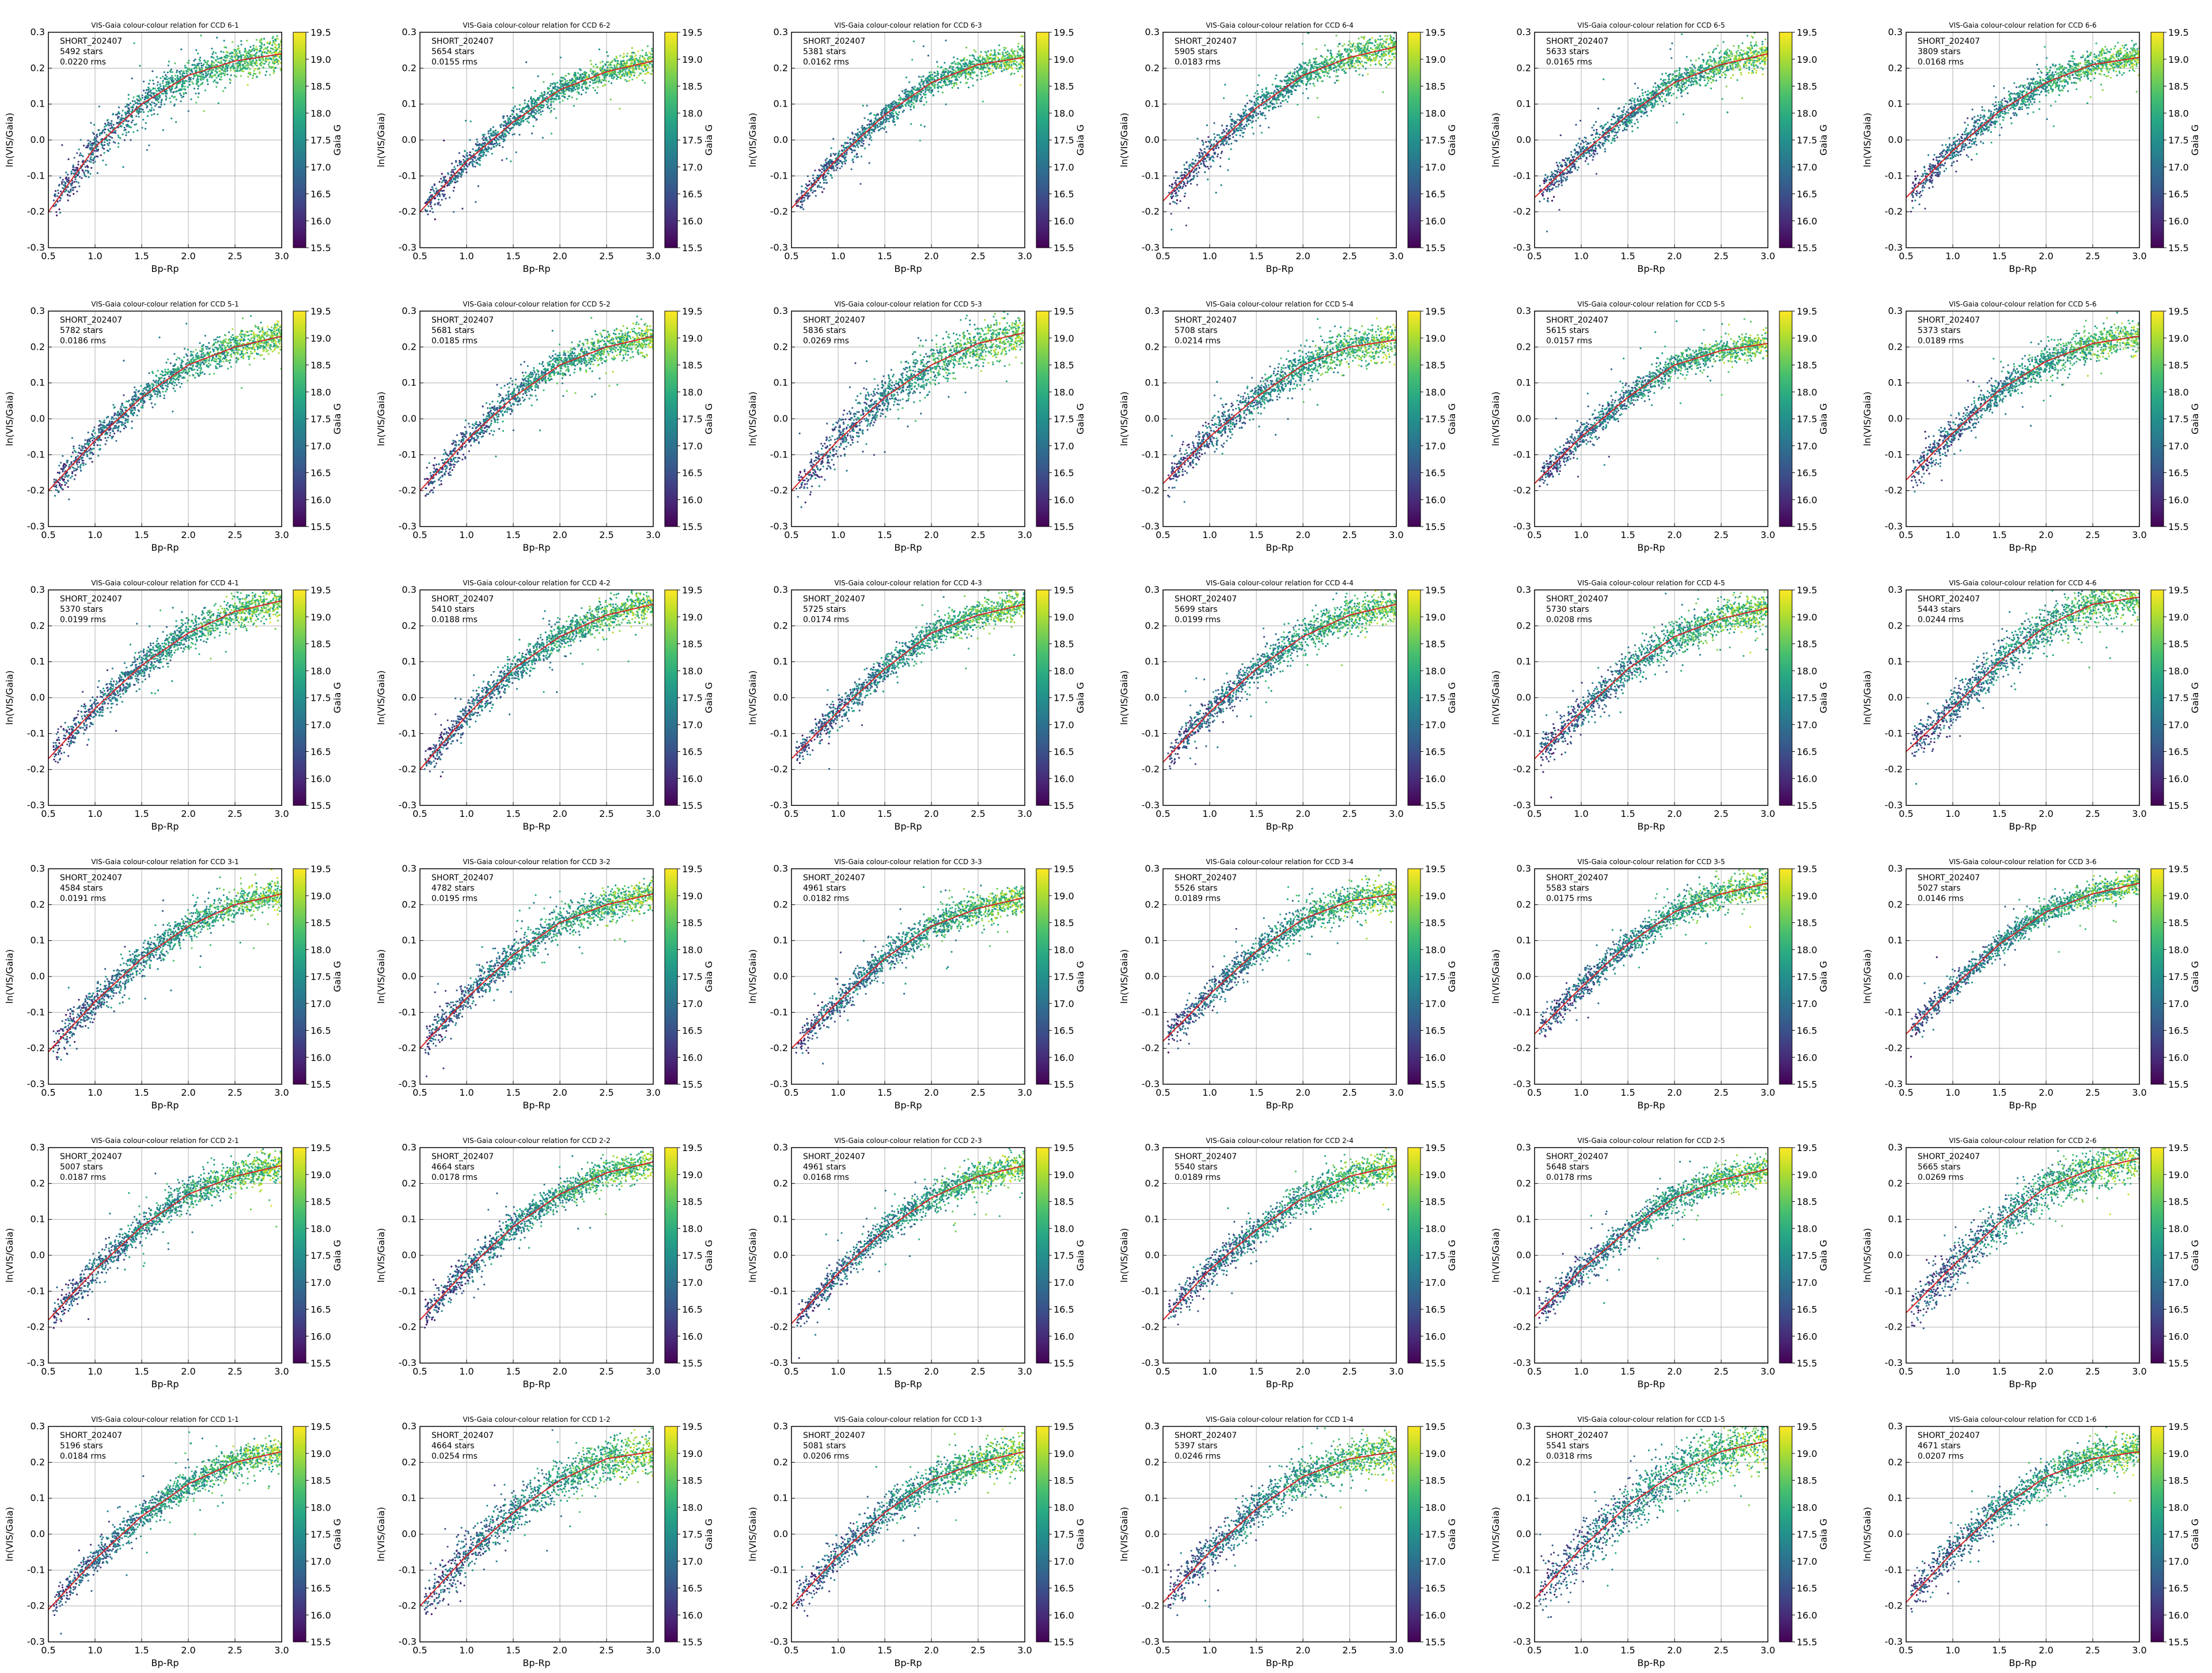 The height and width of the screenshot is (1673, 2212). Describe the element at coordinates (1064, 60) in the screenshot. I see `colorbar-tick-label: 19.0` at that location.